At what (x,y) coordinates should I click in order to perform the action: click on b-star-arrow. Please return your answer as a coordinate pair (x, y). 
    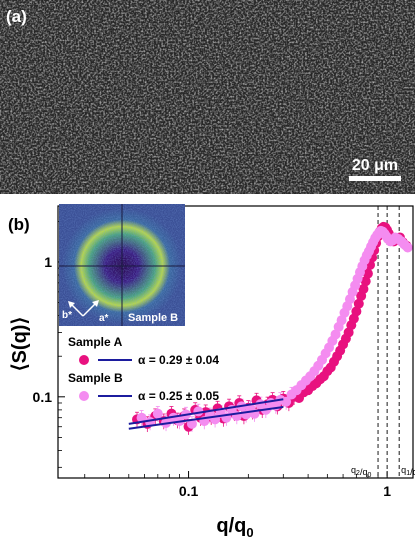
    Looking at the image, I should click on (77, 310).